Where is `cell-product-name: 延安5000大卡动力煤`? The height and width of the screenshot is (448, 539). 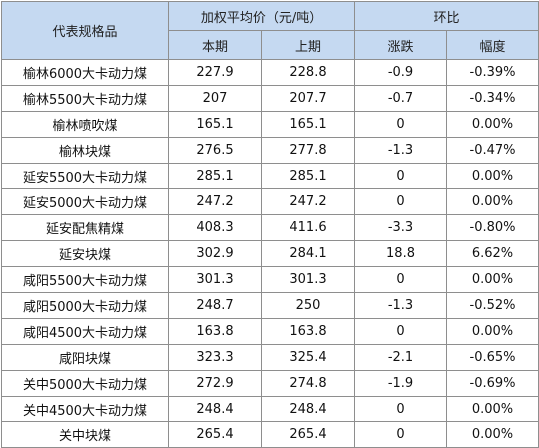
cell-product-name: 延安5000大卡动力煤 is located at coordinates (85, 202).